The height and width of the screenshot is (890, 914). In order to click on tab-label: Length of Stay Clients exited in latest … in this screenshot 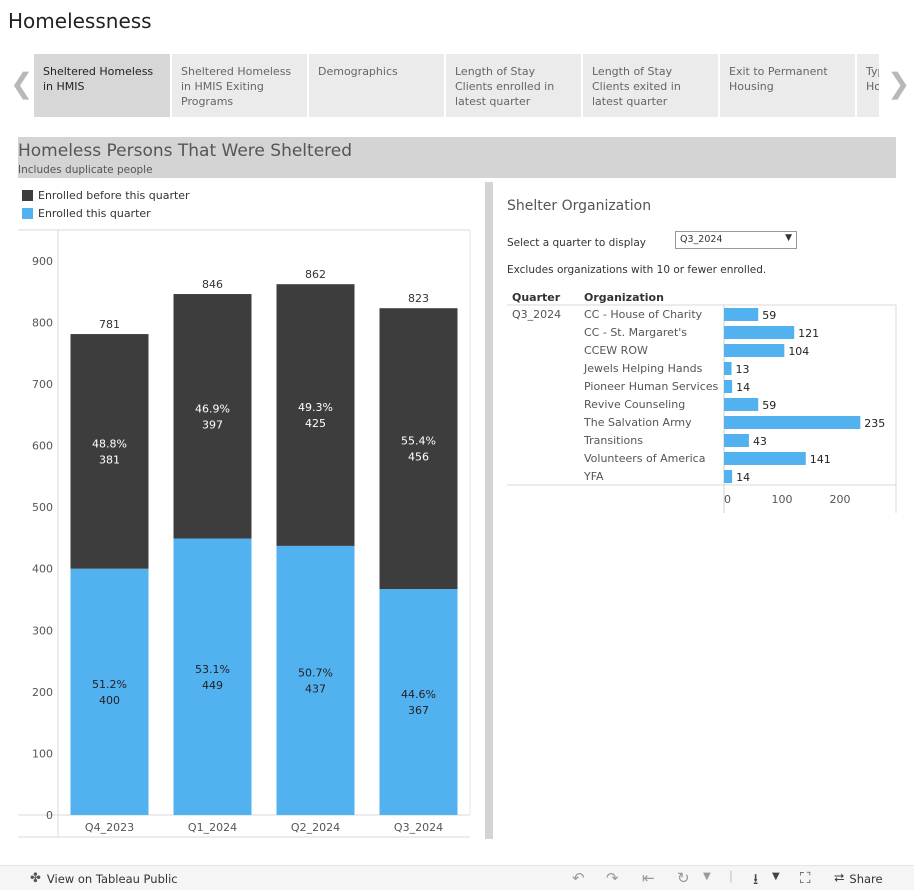, I will do `click(636, 86)`.